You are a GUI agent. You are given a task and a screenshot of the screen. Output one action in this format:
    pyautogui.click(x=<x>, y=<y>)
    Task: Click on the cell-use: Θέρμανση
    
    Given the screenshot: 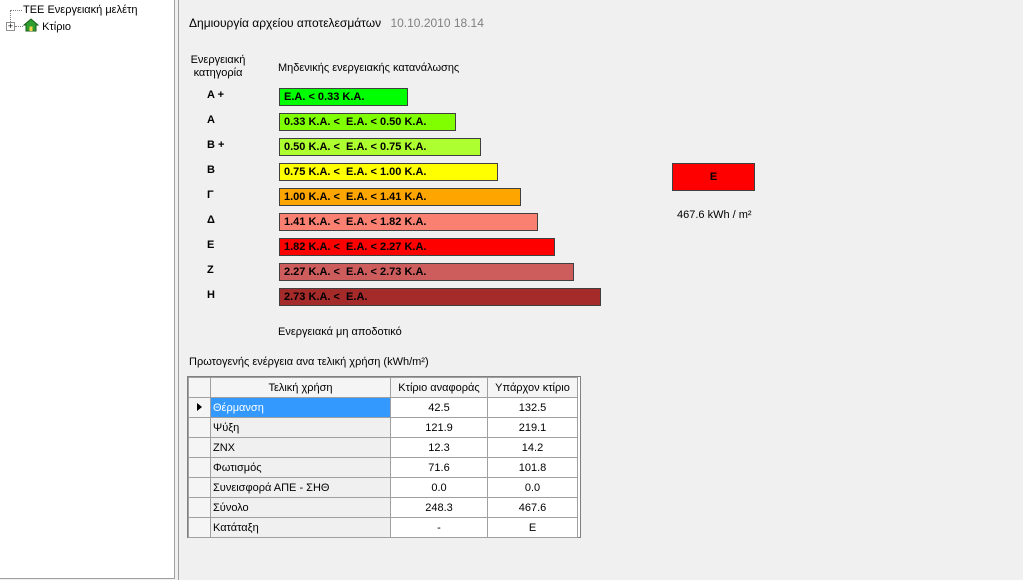 What is the action you would take?
    pyautogui.click(x=300, y=407)
    